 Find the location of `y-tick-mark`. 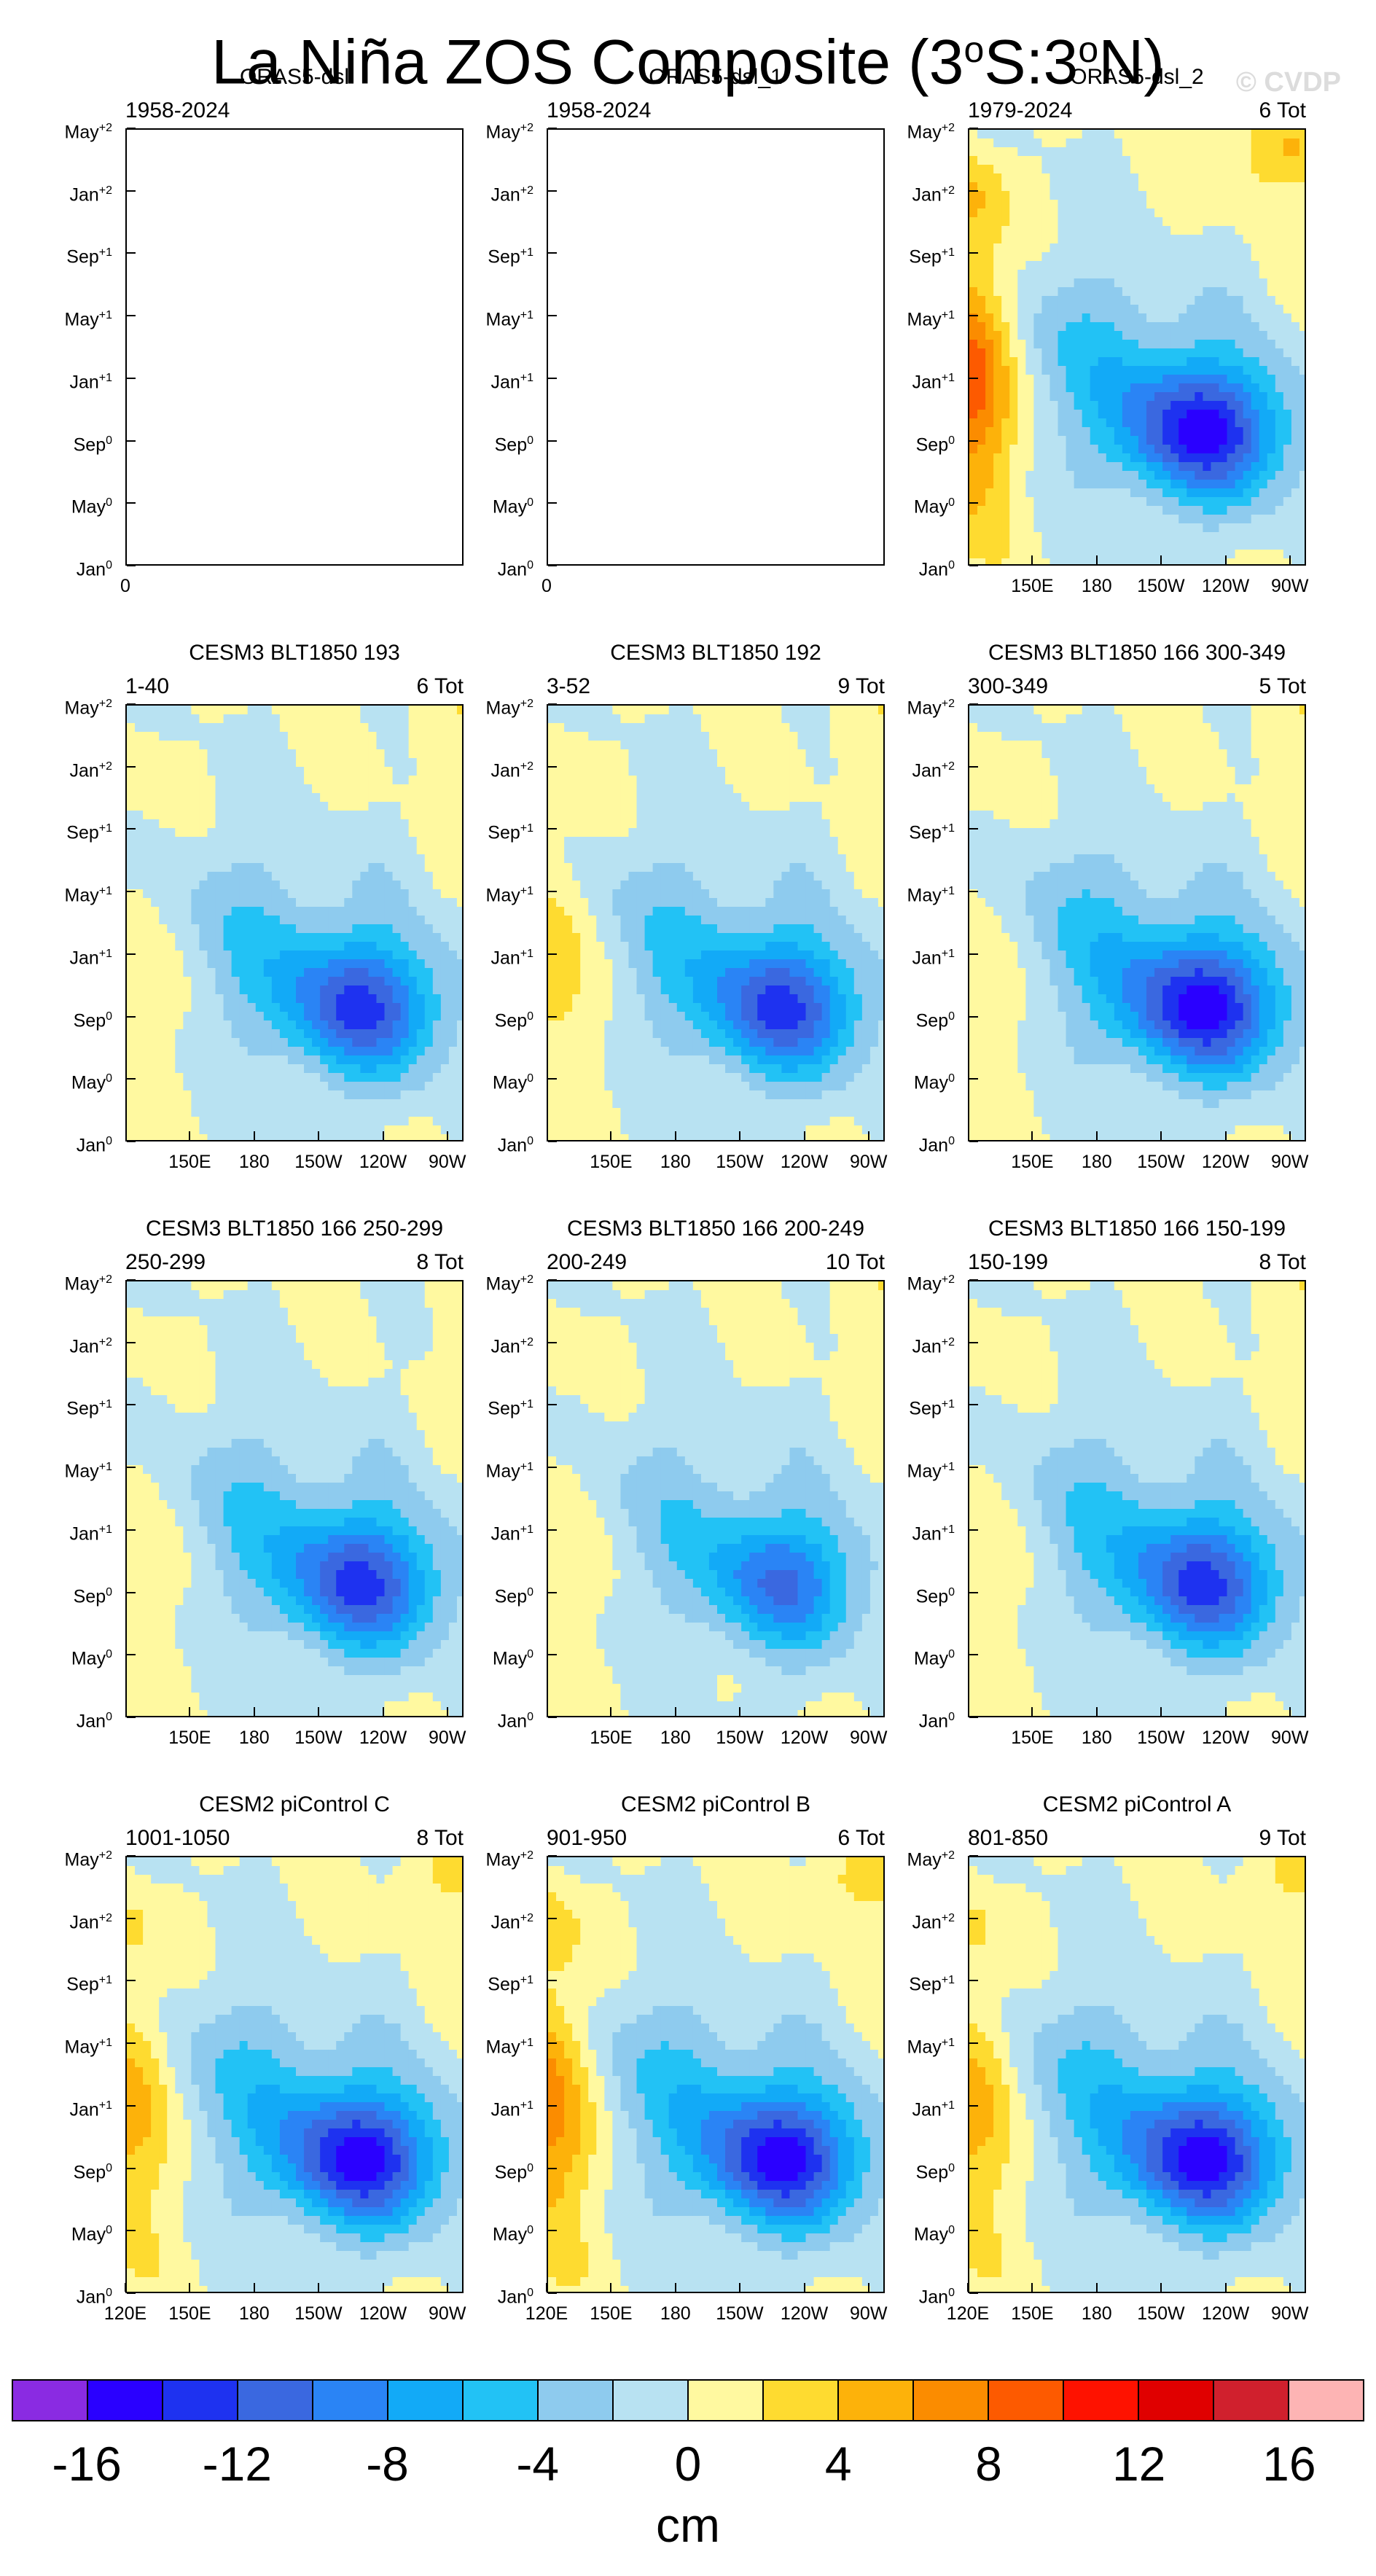

y-tick-mark is located at coordinates (552, 191).